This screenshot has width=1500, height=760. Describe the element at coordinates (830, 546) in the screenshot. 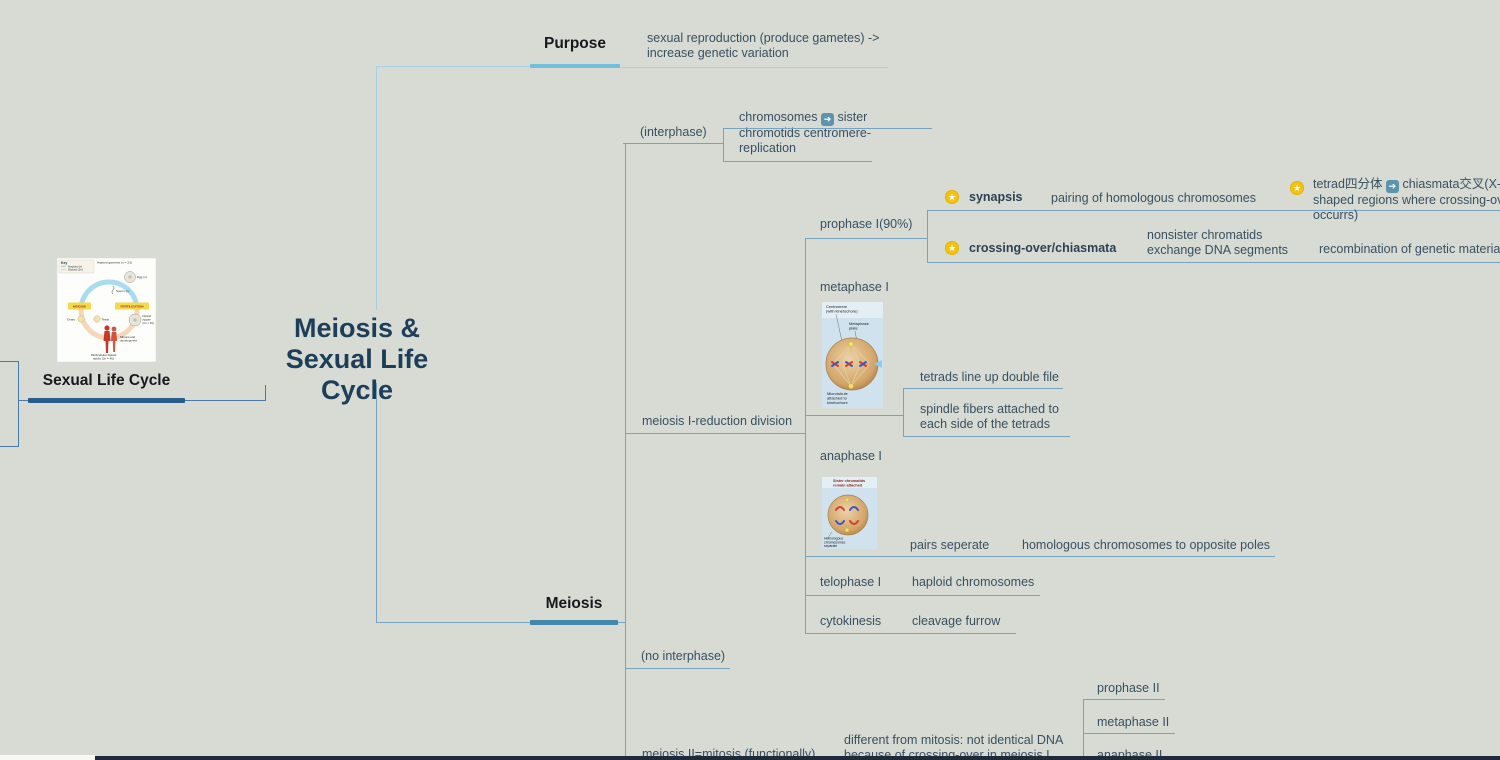

I see `svg-text: separate` at that location.